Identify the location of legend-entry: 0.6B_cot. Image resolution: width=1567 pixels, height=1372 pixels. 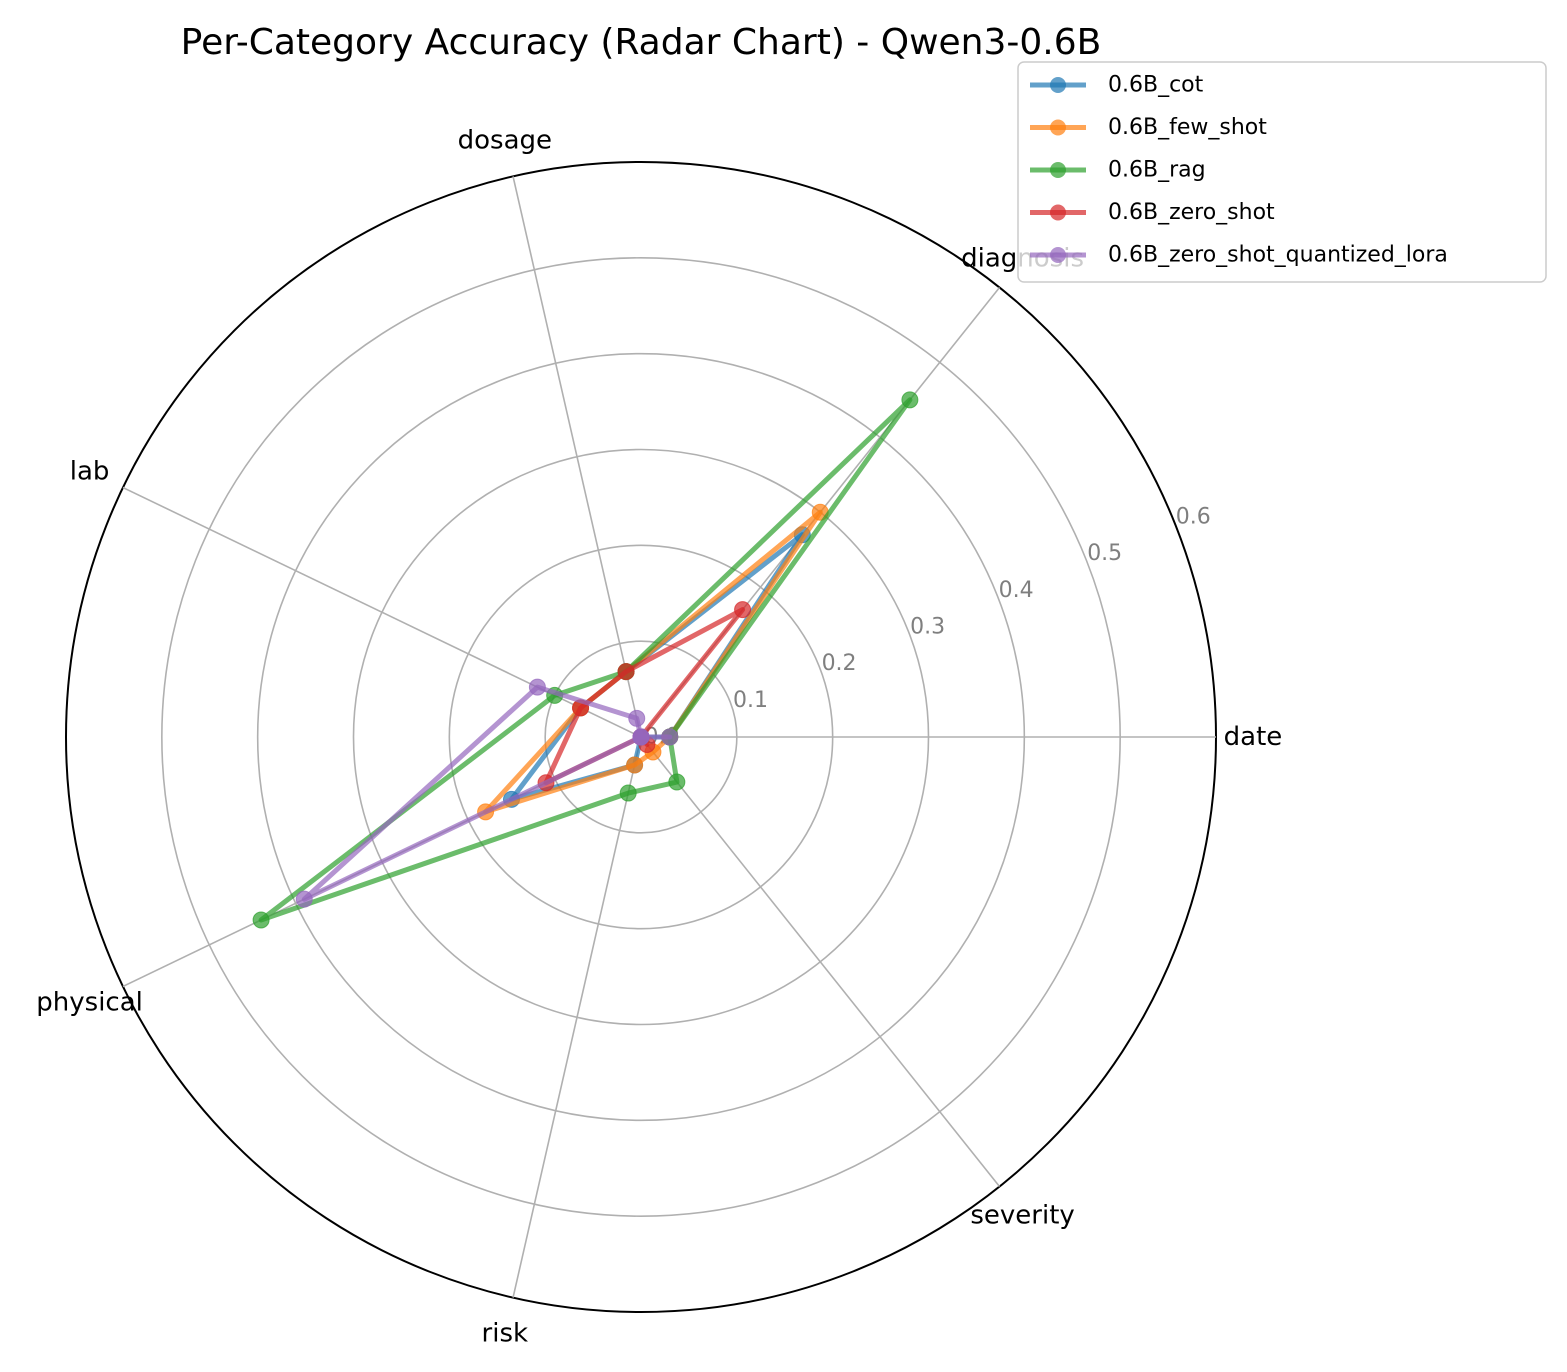
(1117, 85).